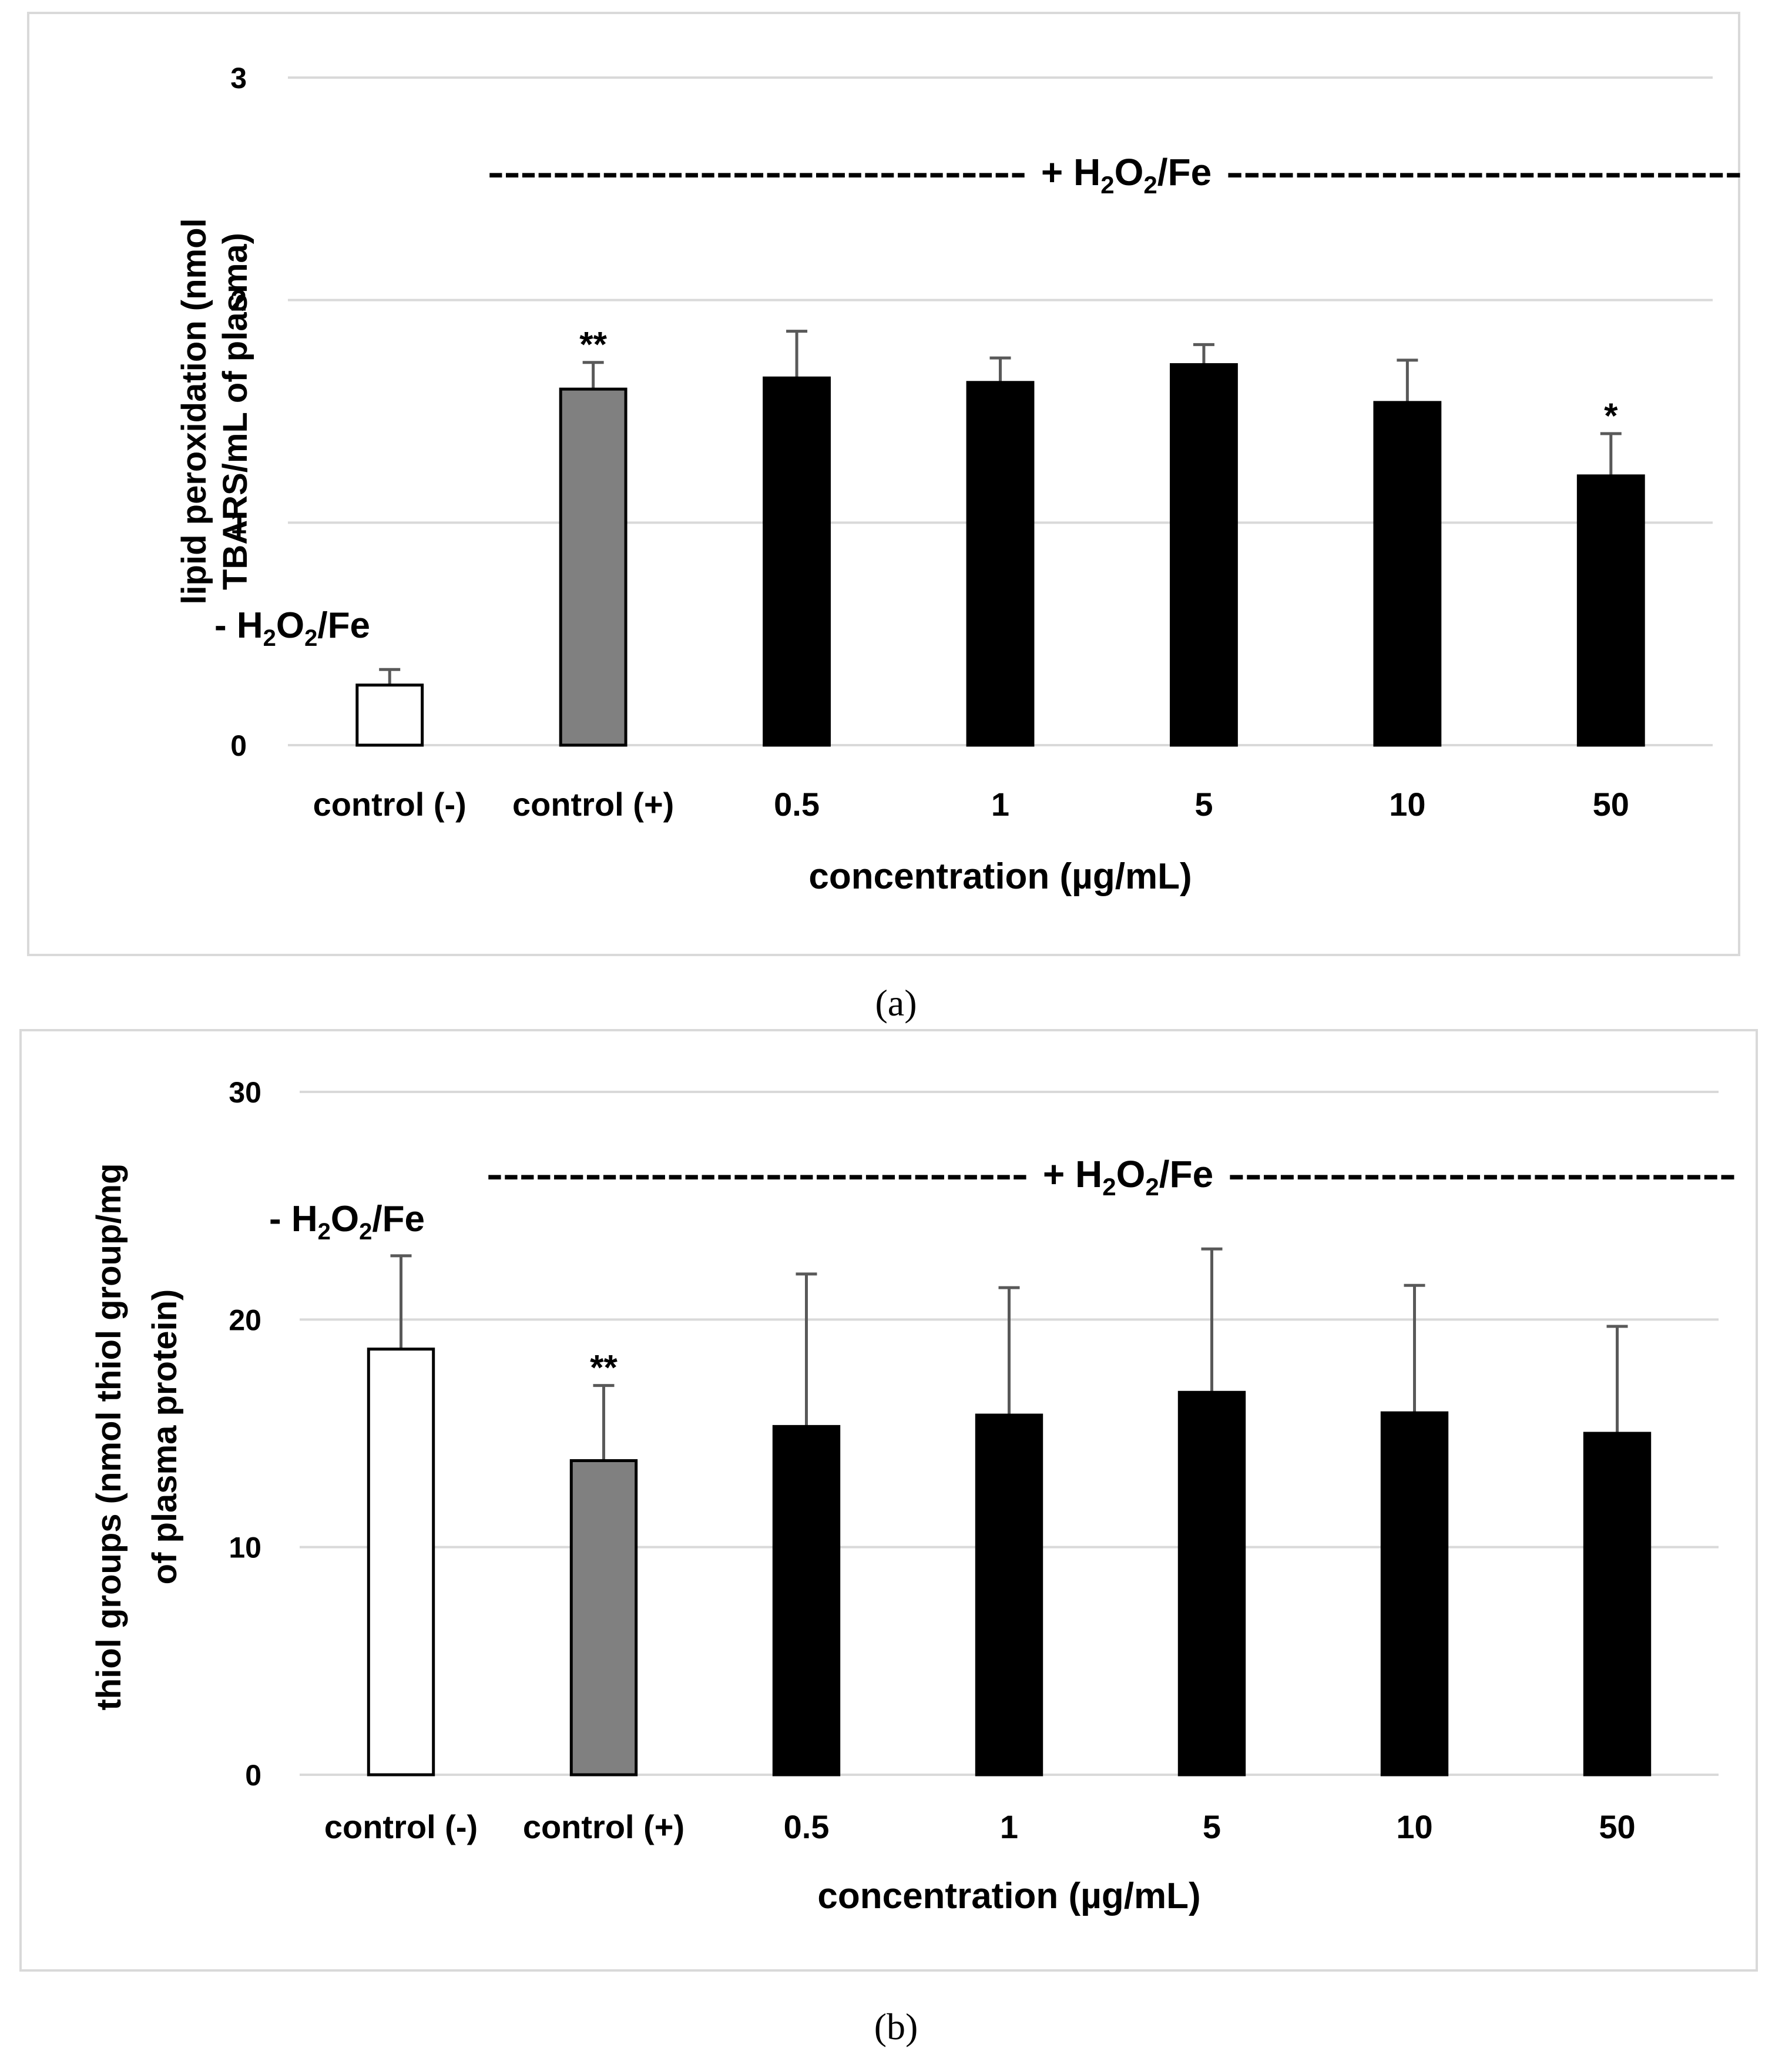 Image resolution: width=1792 pixels, height=2068 pixels. Describe the element at coordinates (896, 2026) in the screenshot. I see `panel-caption: (b)` at that location.